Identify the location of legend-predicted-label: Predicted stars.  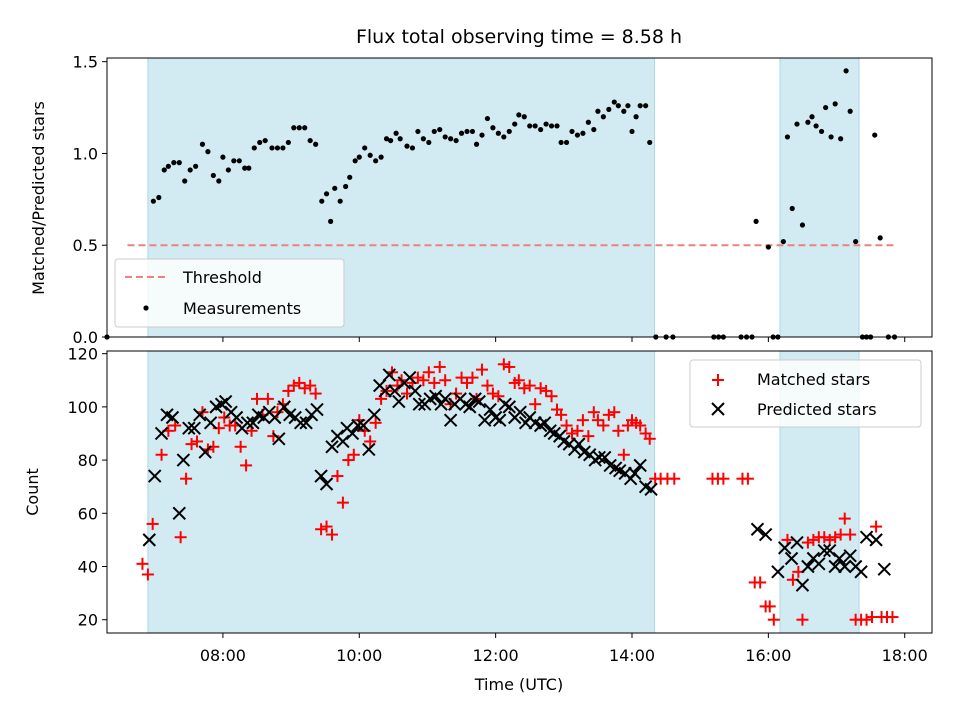
(817, 409).